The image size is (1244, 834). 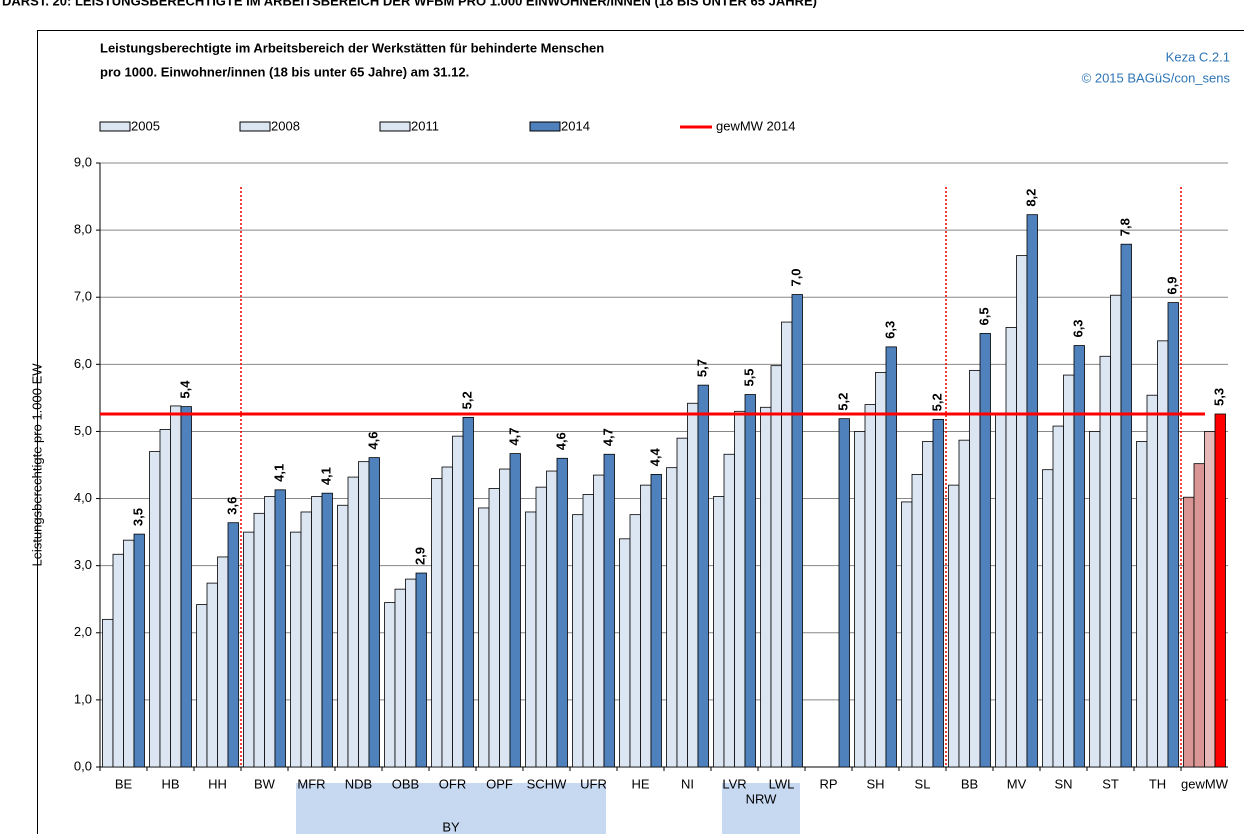 I want to click on source: © 2015 BAGüS/con_sens, so click(x=1156, y=77).